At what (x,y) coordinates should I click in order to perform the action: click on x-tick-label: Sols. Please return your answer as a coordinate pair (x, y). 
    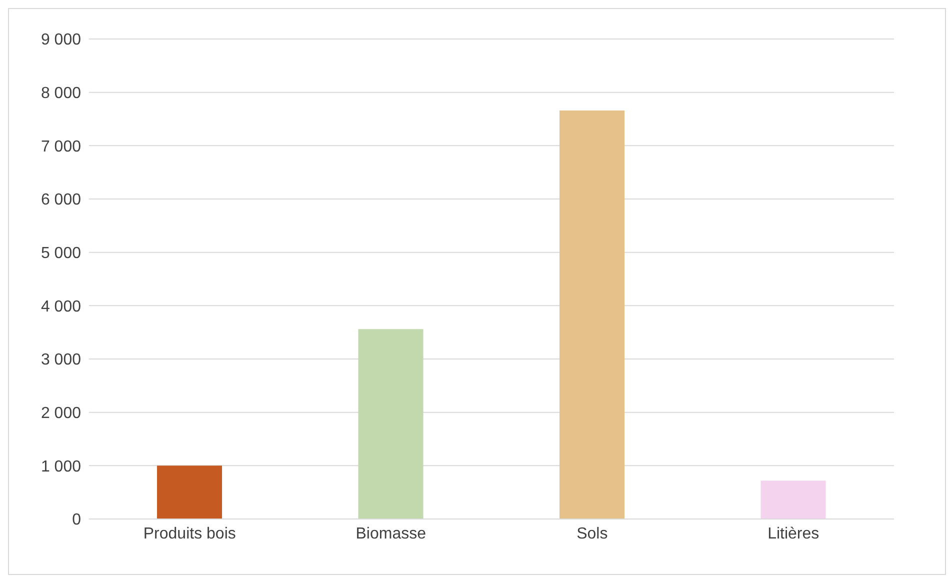
    Looking at the image, I should click on (592, 533).